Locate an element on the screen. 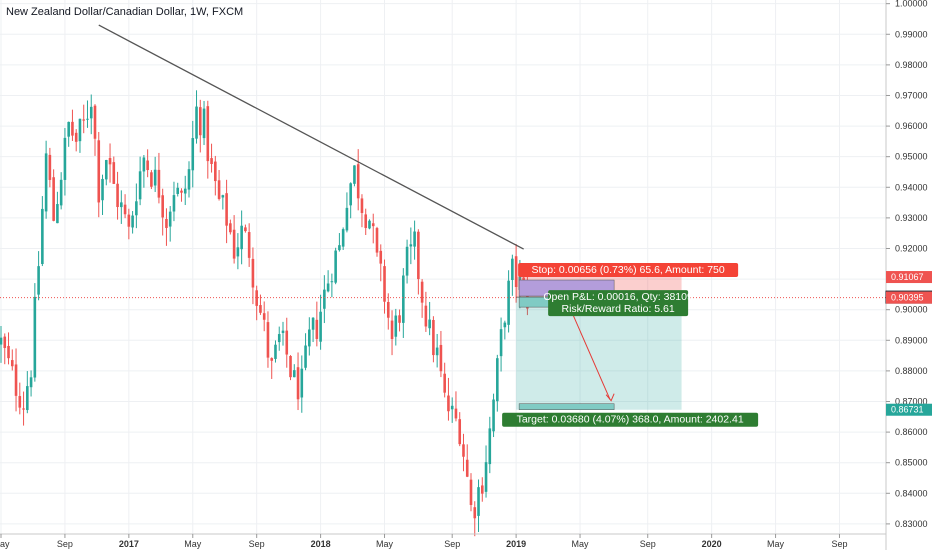 Image resolution: width=932 pixels, height=550 pixels. y-tick-label: 0.89000 is located at coordinates (911, 340).